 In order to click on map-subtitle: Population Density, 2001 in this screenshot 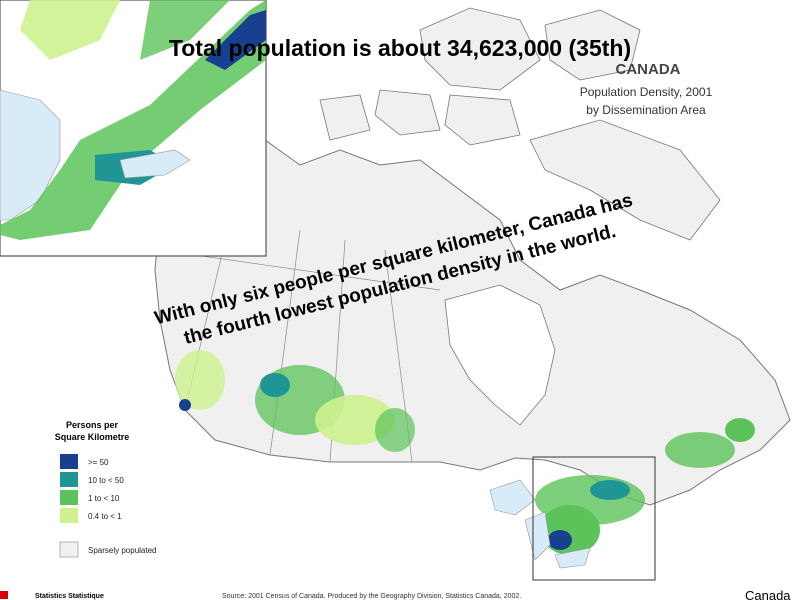, I will do `click(646, 92)`.